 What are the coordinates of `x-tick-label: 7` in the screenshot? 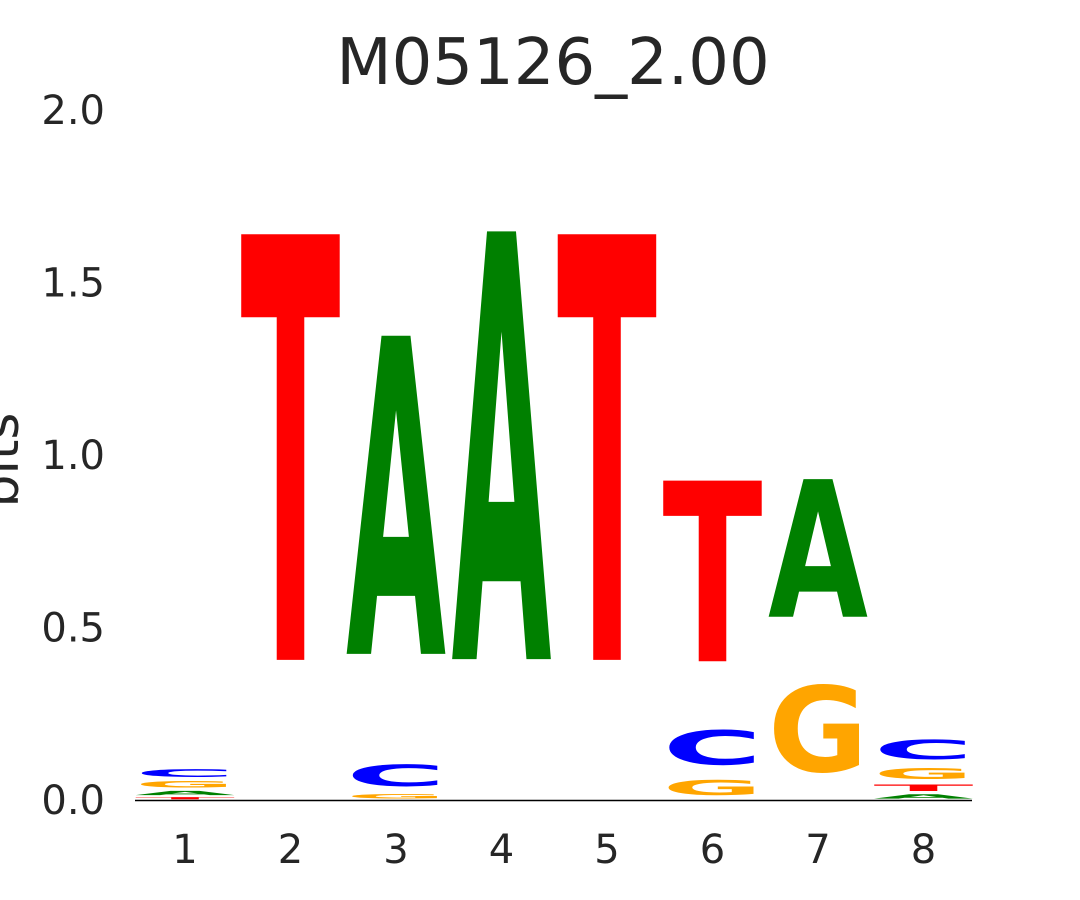 It's located at (817, 850).